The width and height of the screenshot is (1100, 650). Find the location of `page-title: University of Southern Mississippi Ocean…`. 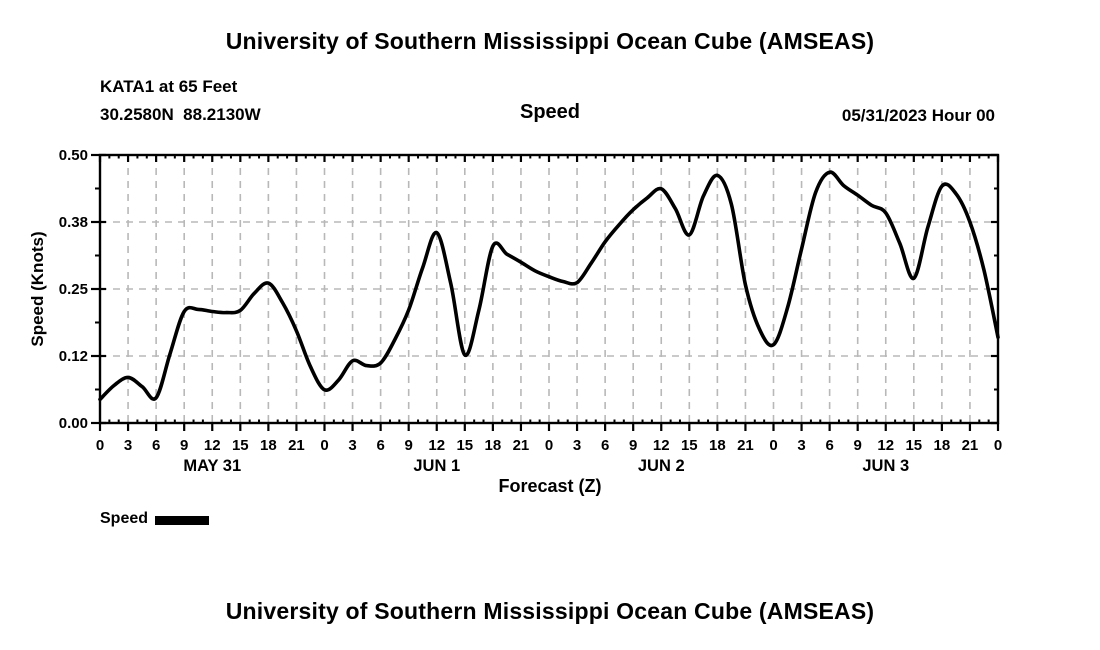

page-title: University of Southern Mississippi Ocean… is located at coordinates (550, 41).